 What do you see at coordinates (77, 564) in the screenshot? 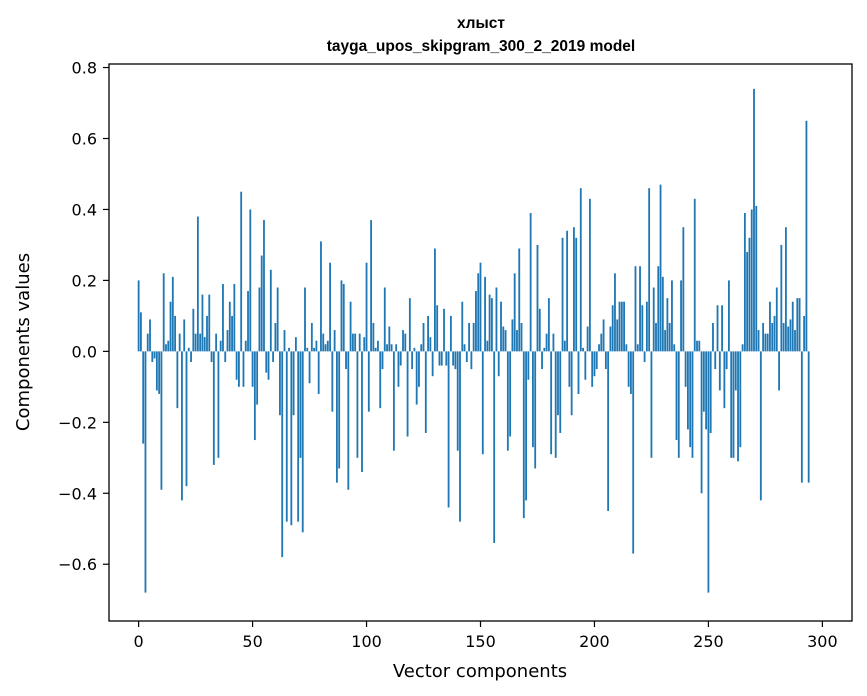
I see `y-tick-label: −0.6` at bounding box center [77, 564].